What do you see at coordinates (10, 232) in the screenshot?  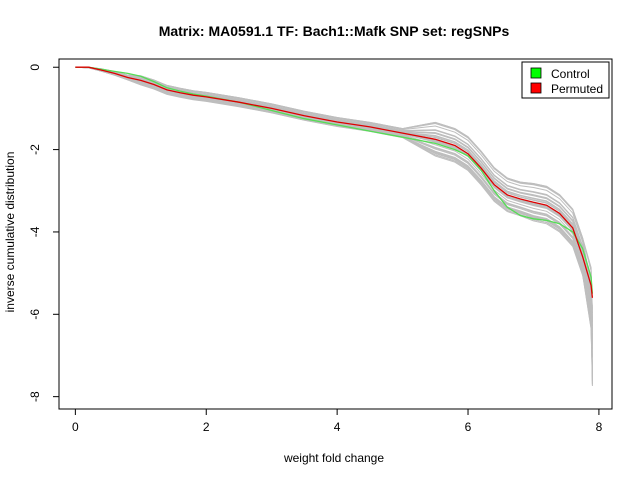 I see `y-axis-label: inverse cumulative distribution` at bounding box center [10, 232].